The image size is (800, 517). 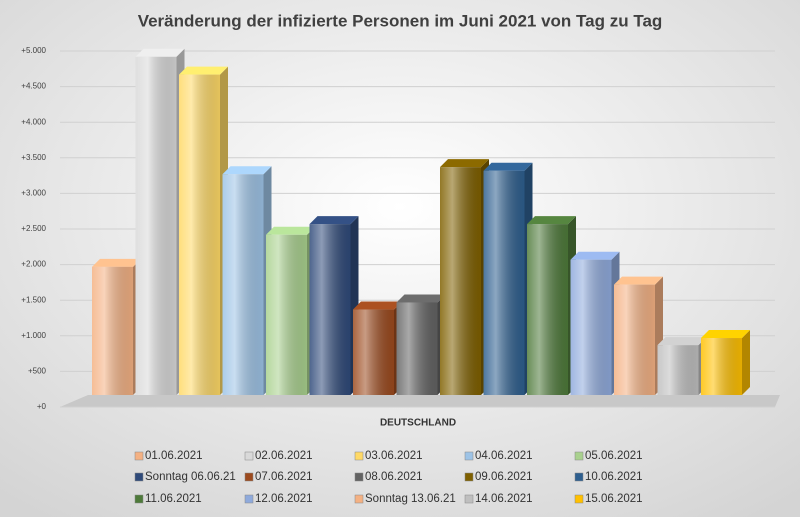 What do you see at coordinates (173, 499) in the screenshot?
I see `legend-label: 11.06.2021` at bounding box center [173, 499].